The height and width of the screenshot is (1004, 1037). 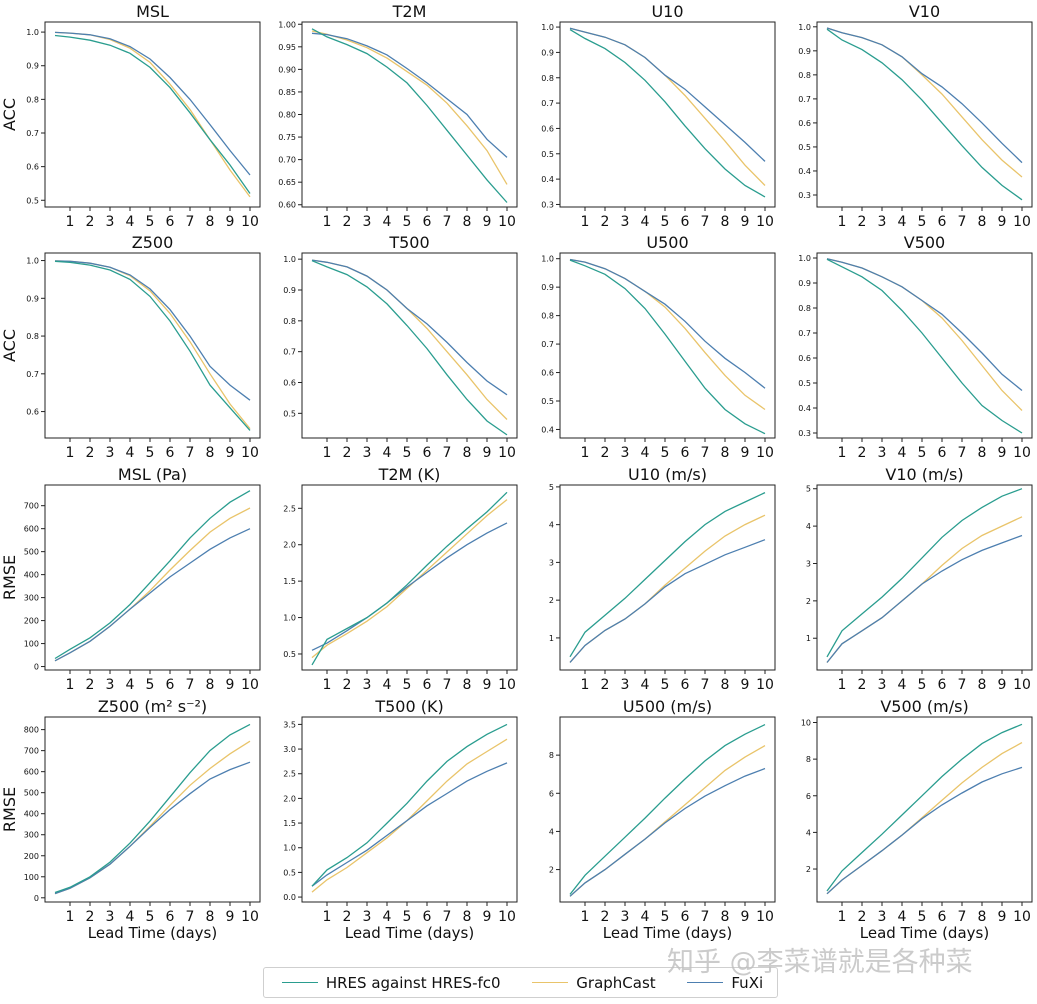 What do you see at coordinates (32, 374) in the screenshot?
I see `y-tick-label: 0.7` at bounding box center [32, 374].